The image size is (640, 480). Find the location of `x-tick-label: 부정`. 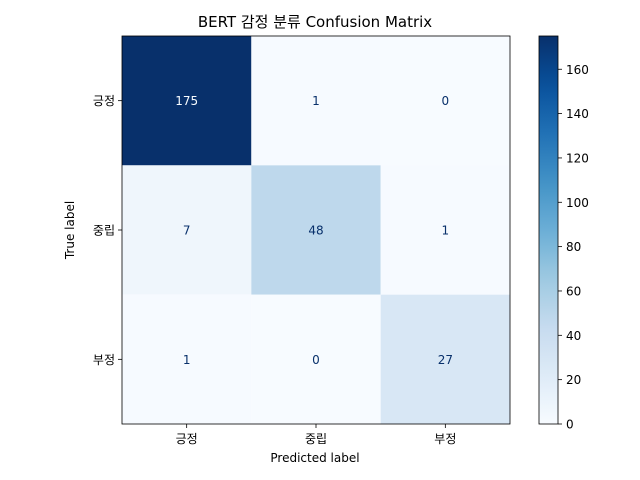

x-tick-label: 부정 is located at coordinates (445, 439).